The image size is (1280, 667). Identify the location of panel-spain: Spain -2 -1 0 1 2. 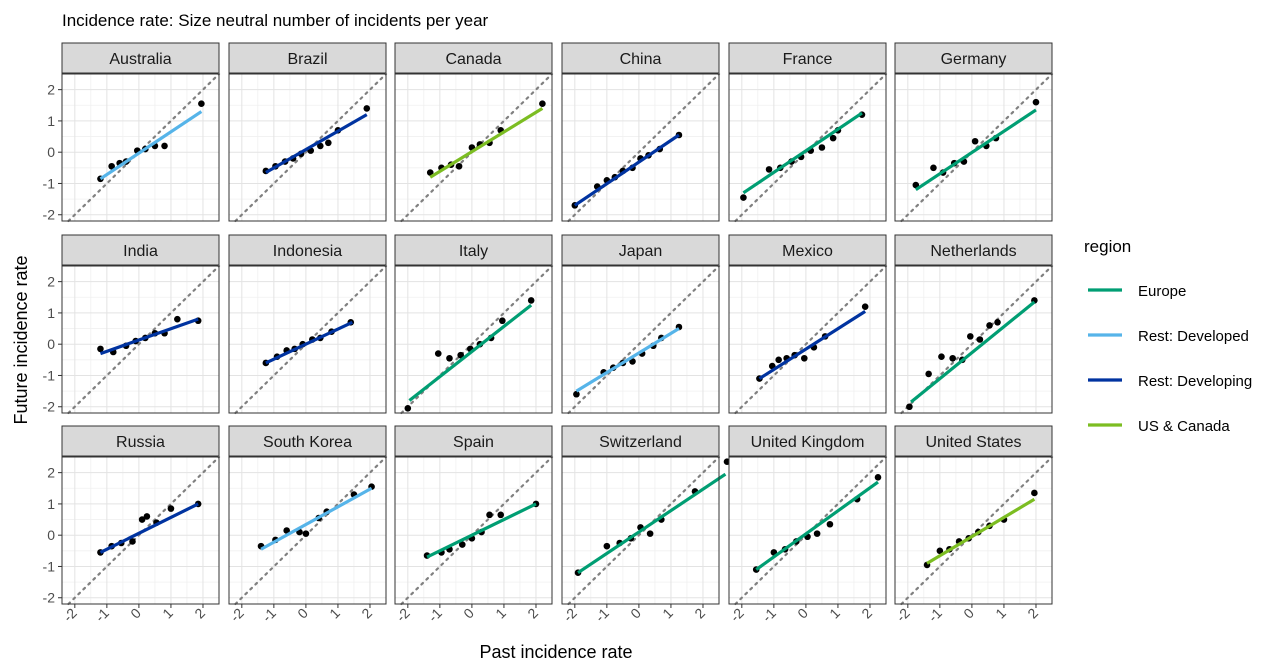
(473, 525).